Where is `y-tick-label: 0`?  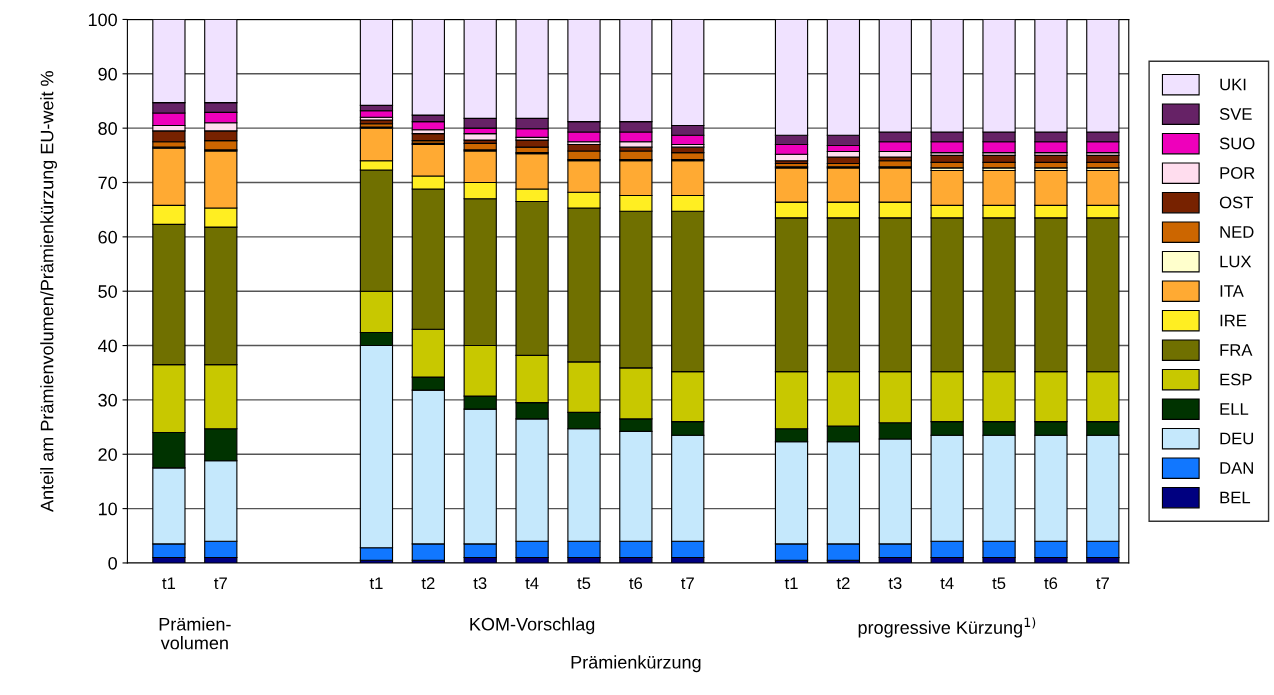
y-tick-label: 0 is located at coordinates (112, 563).